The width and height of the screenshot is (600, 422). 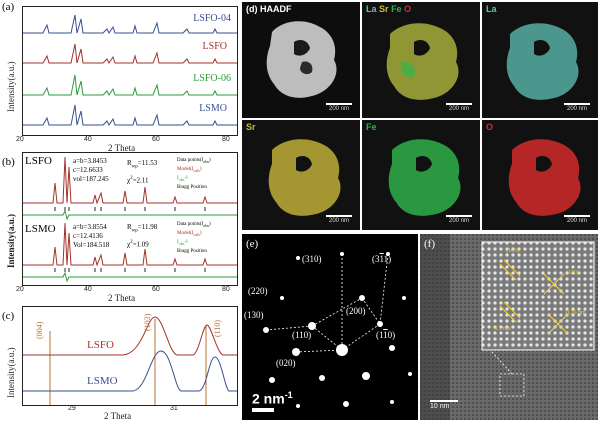 What do you see at coordinates (512, 251) in the screenshot?
I see `inset-label-103: (103)` at bounding box center [512, 251].